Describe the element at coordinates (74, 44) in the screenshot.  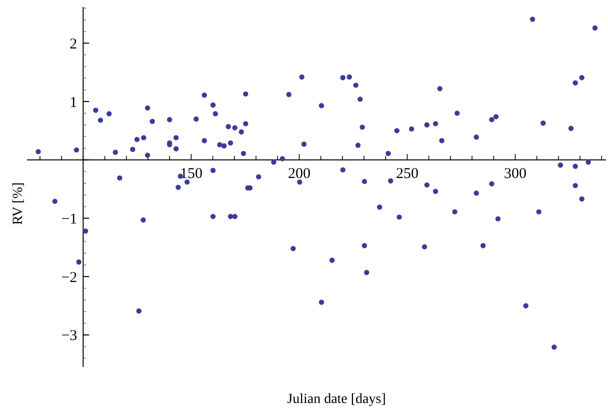
I see `y-tick-label: 2` at that location.